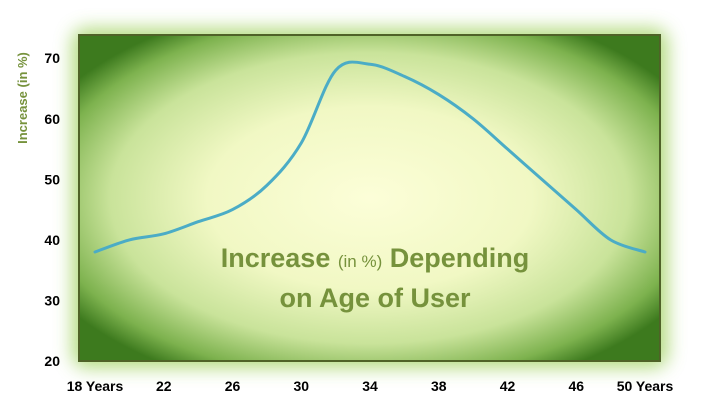  I want to click on x-tick-label: 34, so click(370, 386).